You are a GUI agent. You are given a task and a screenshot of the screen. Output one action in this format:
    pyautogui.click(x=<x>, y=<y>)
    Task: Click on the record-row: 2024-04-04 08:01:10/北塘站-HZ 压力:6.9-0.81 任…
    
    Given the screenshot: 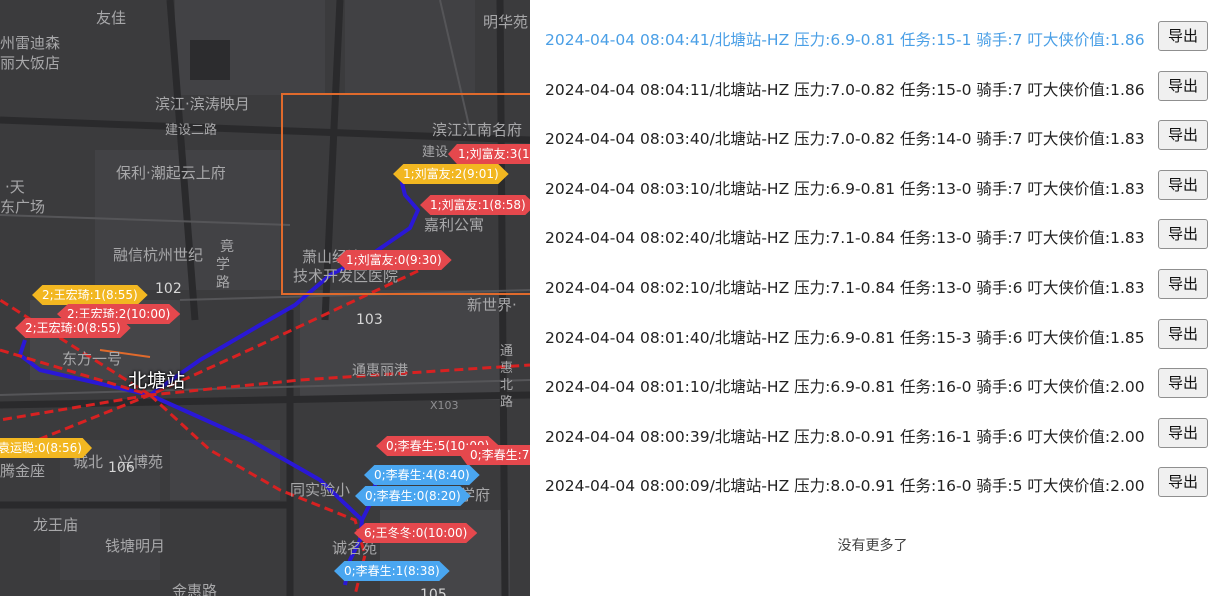 What is the action you would take?
    pyautogui.click(x=876, y=384)
    